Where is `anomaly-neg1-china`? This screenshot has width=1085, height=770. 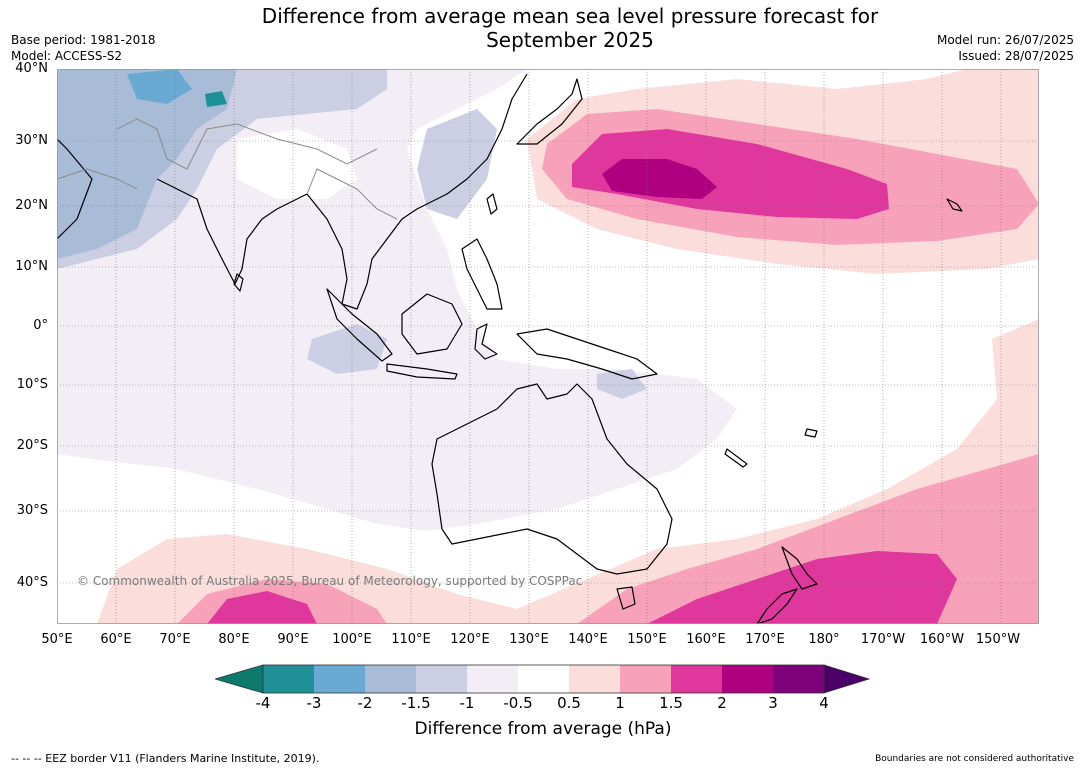
anomaly-neg1-china is located at coordinates (457, 164).